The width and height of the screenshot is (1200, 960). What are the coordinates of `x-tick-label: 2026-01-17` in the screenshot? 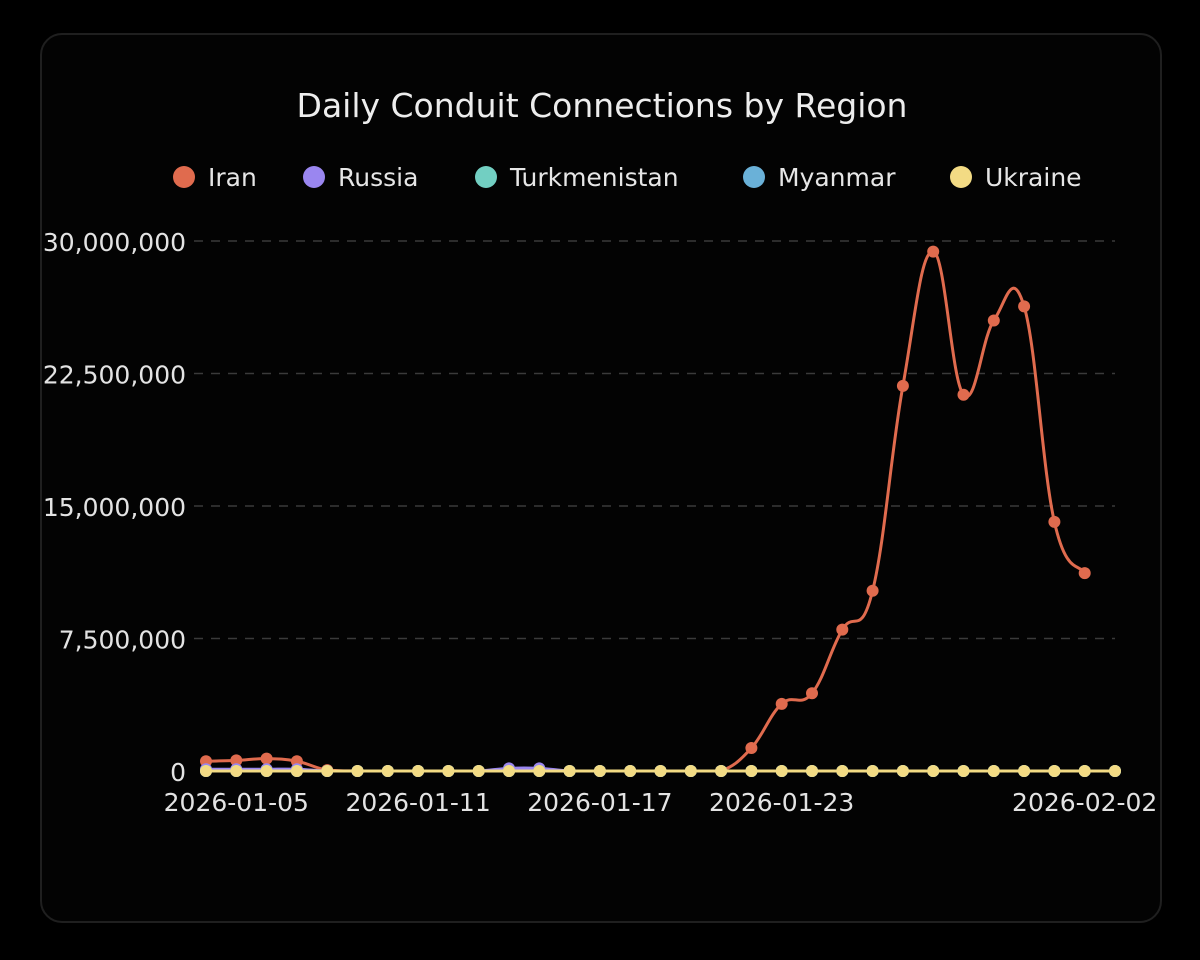 It's located at (599, 802).